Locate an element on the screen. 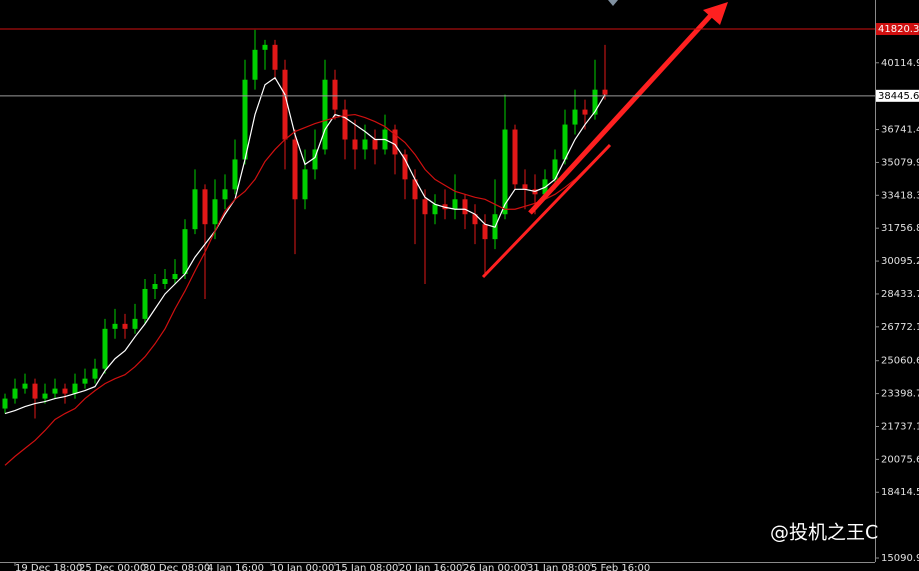 The width and height of the screenshot is (919, 571). arrow-head is located at coordinates (715, 13).